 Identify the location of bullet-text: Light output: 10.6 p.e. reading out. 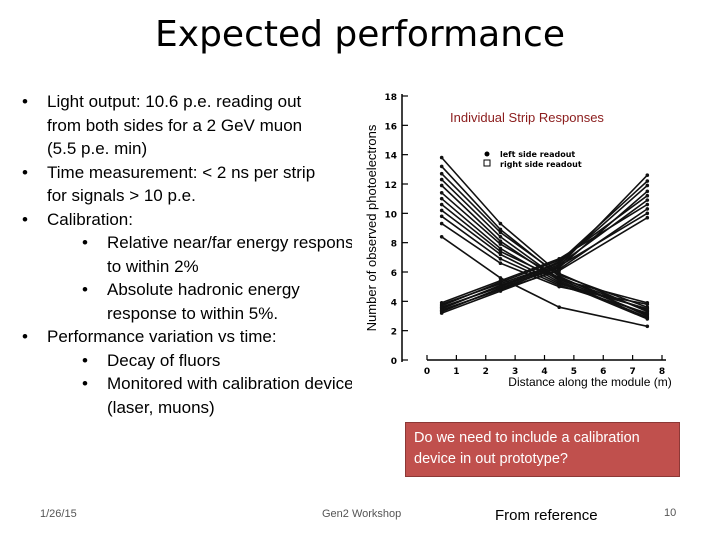
(174, 101).